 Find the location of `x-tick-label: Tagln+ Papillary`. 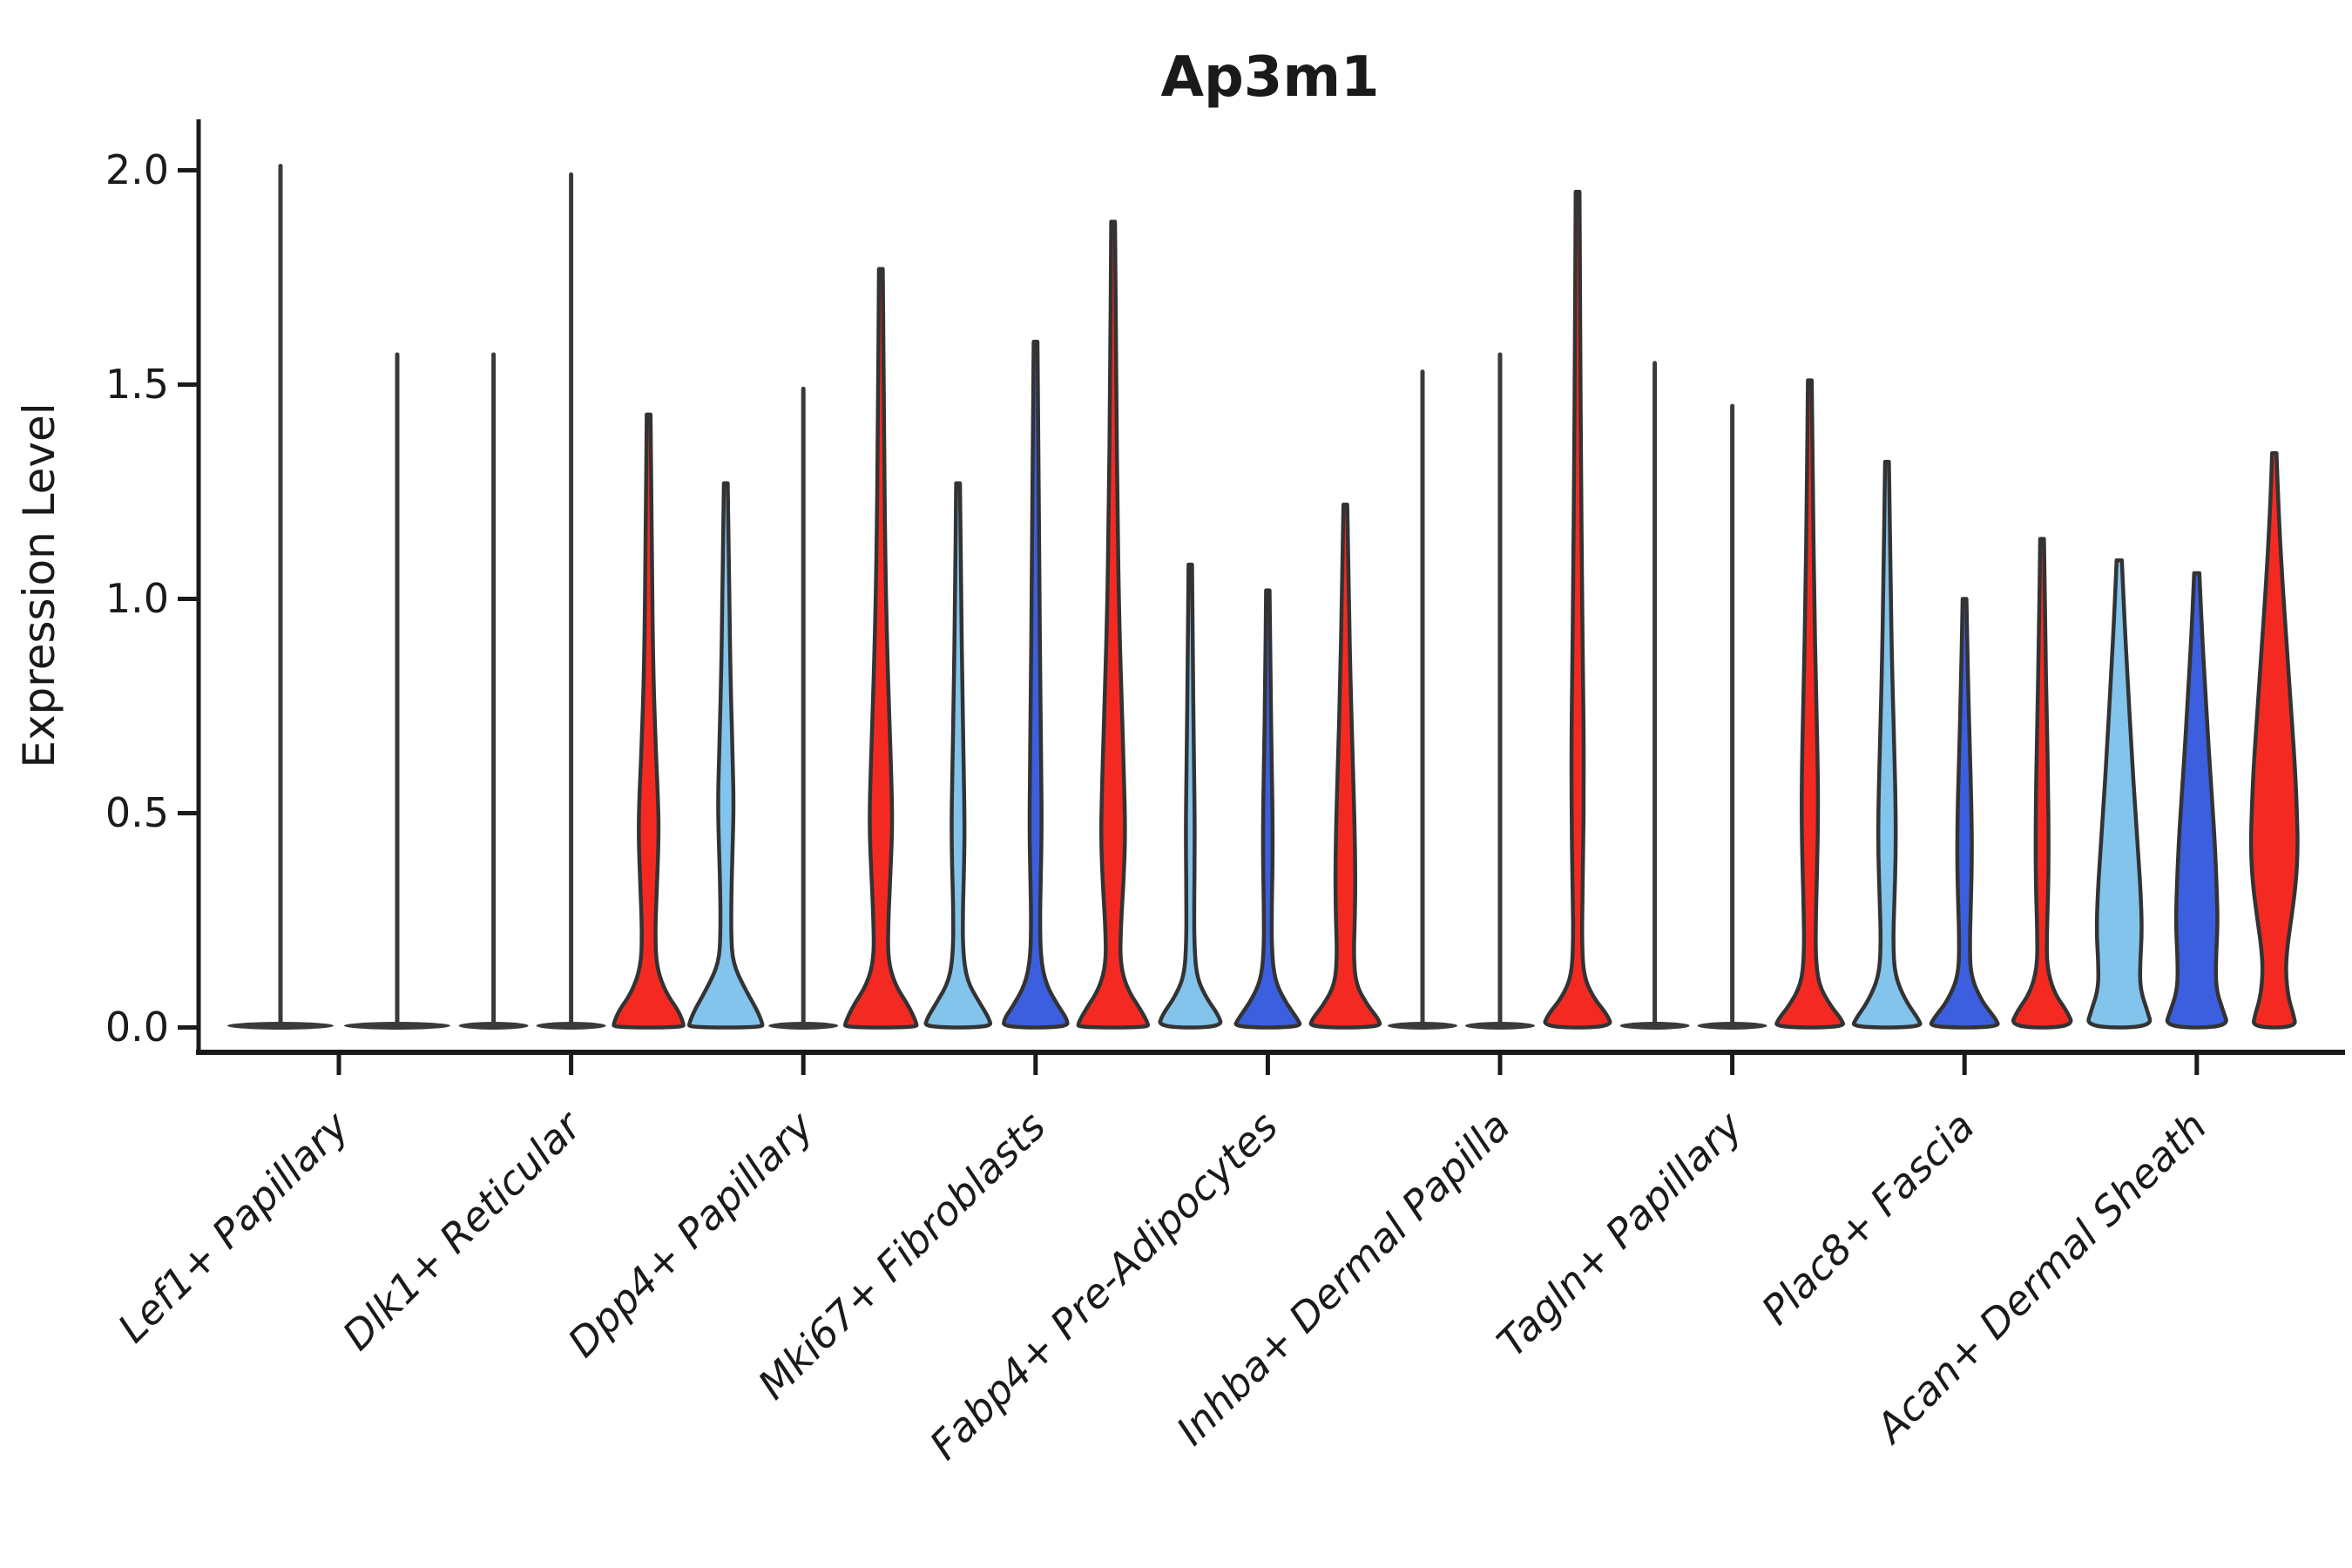

x-tick-label: Tagln+ Papillary is located at coordinates (1620, 1234).